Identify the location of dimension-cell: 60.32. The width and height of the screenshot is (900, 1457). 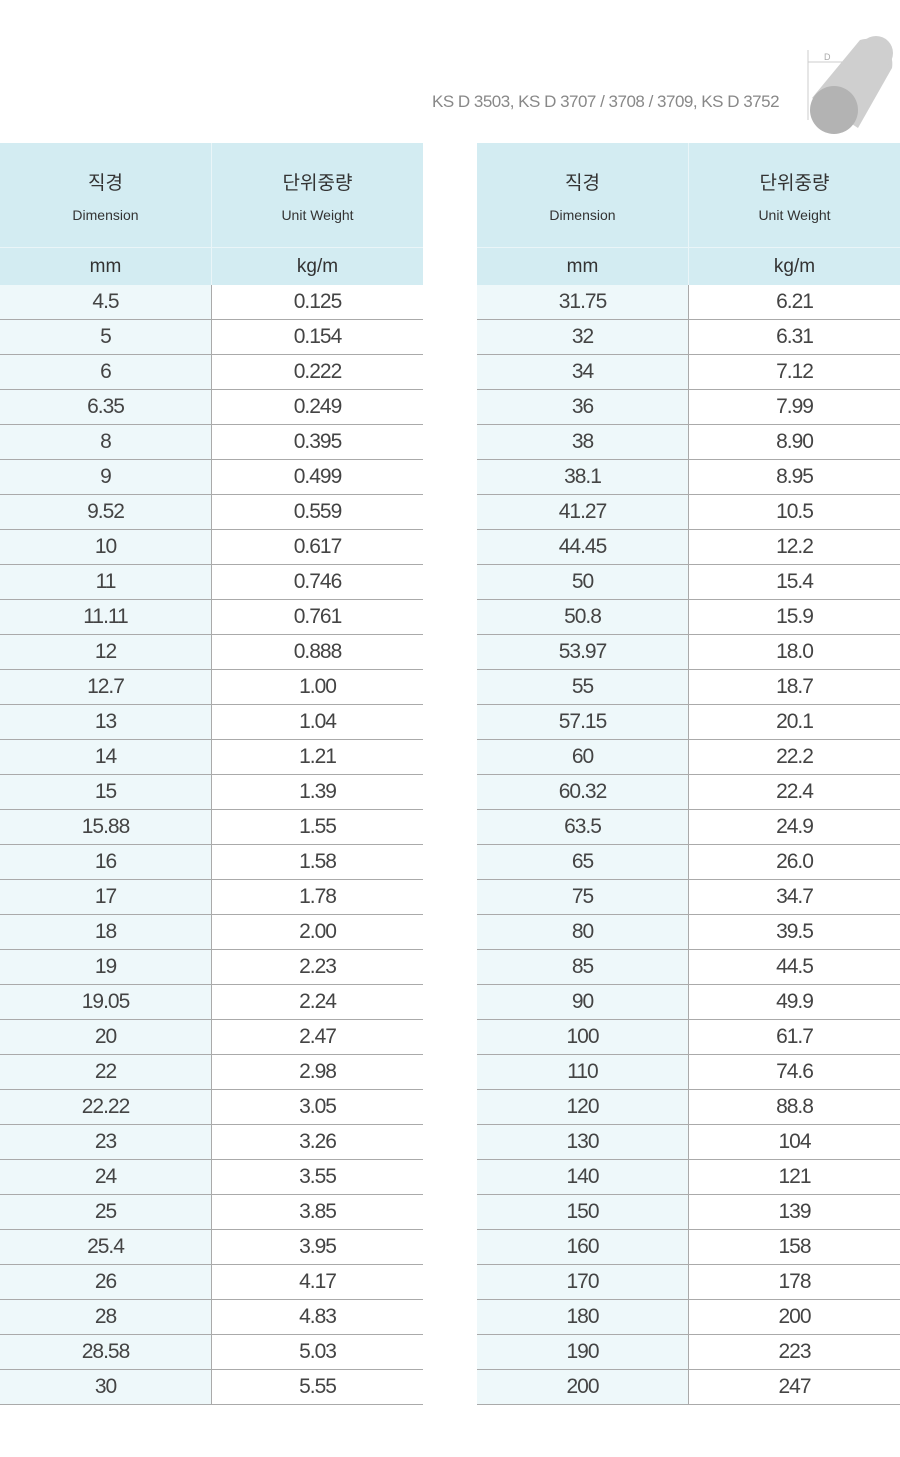
(583, 792).